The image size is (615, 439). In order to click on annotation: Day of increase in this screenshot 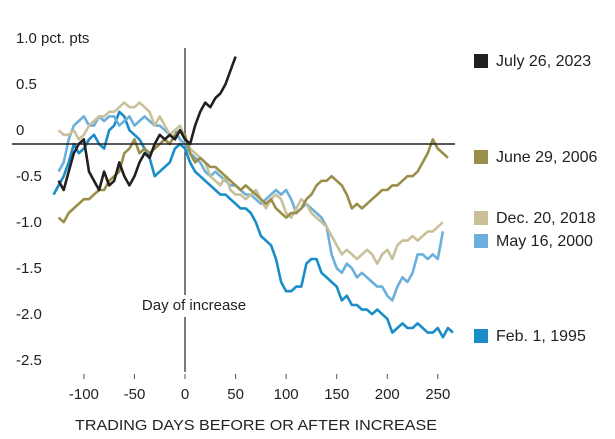, I will do `click(194, 305)`.